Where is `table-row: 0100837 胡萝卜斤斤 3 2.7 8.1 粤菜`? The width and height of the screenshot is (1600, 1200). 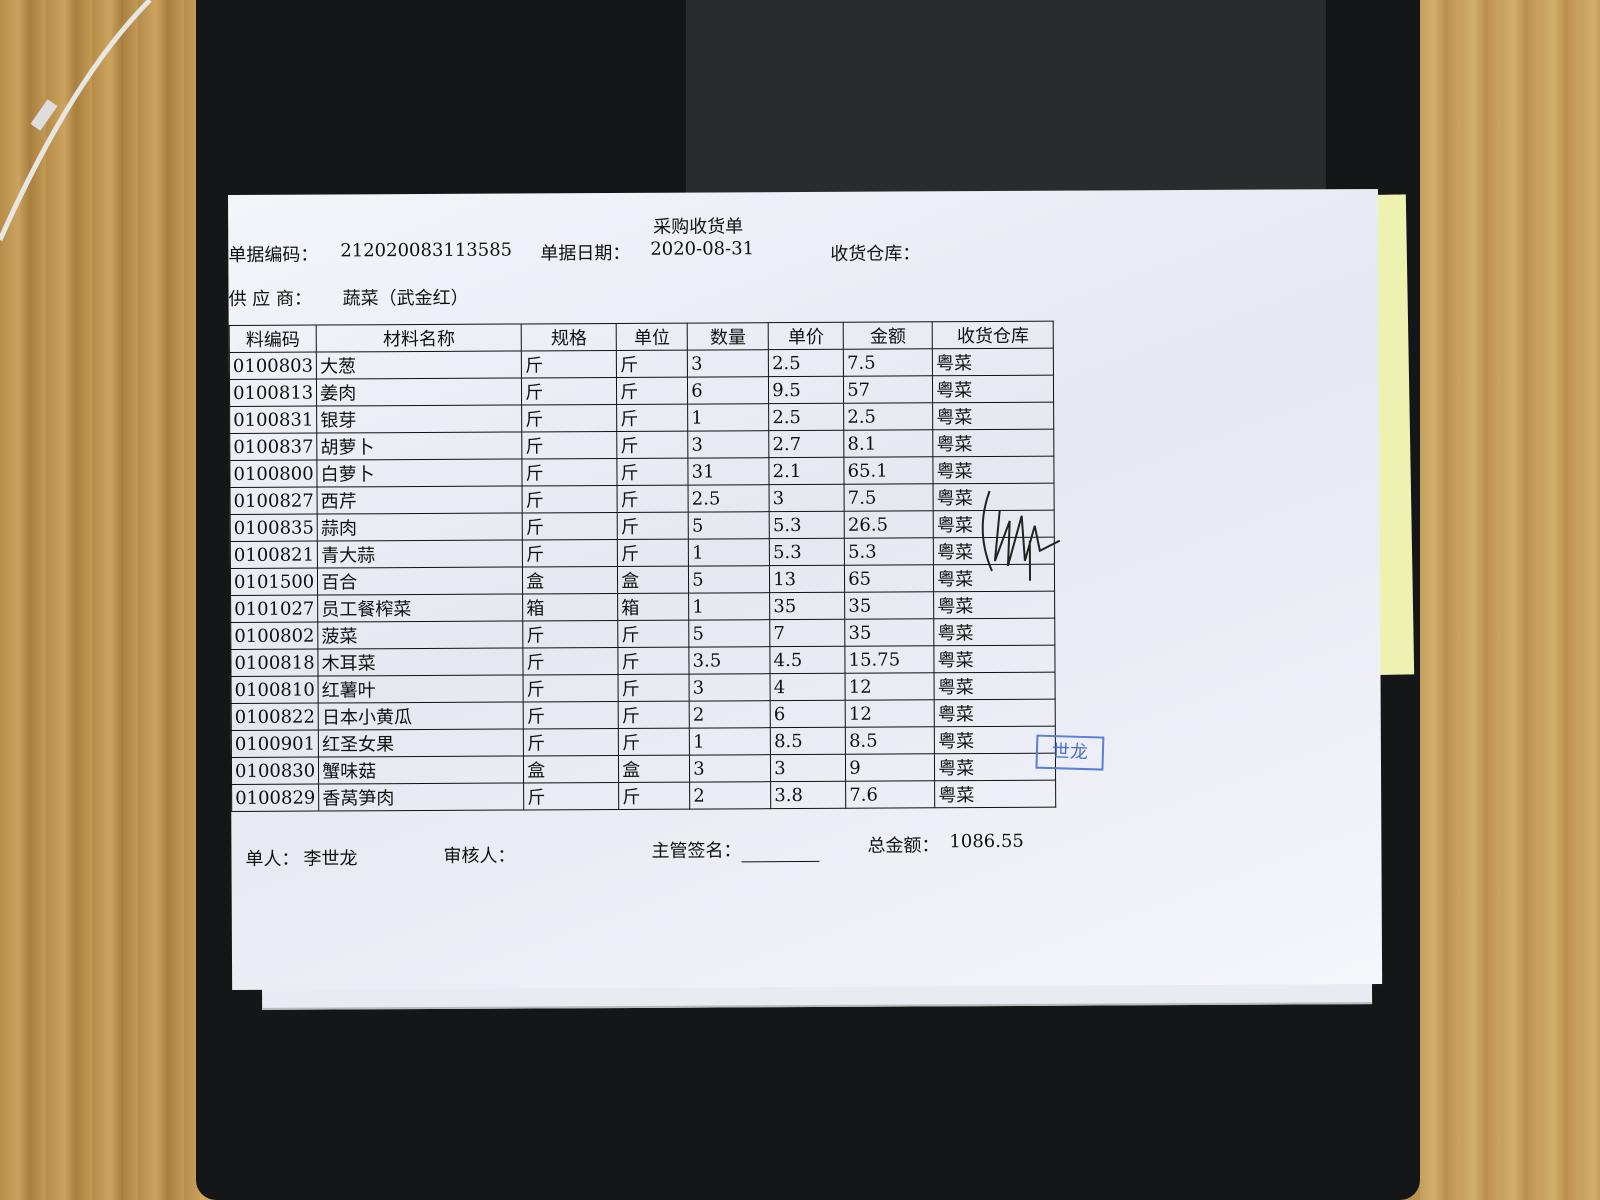
table-row: 0100837 胡萝卜斤斤 3 2.7 8.1 粤菜 is located at coordinates (642, 445).